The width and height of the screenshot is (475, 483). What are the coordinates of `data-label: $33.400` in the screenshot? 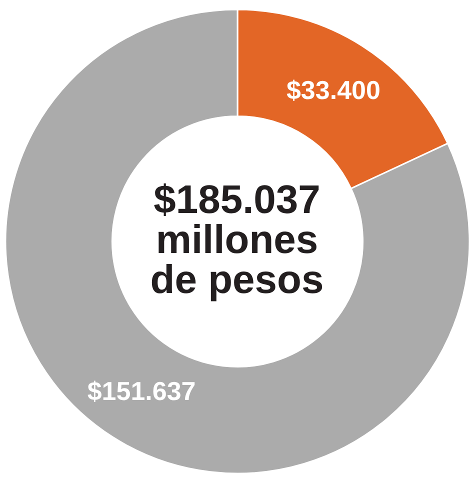 It's located at (333, 89).